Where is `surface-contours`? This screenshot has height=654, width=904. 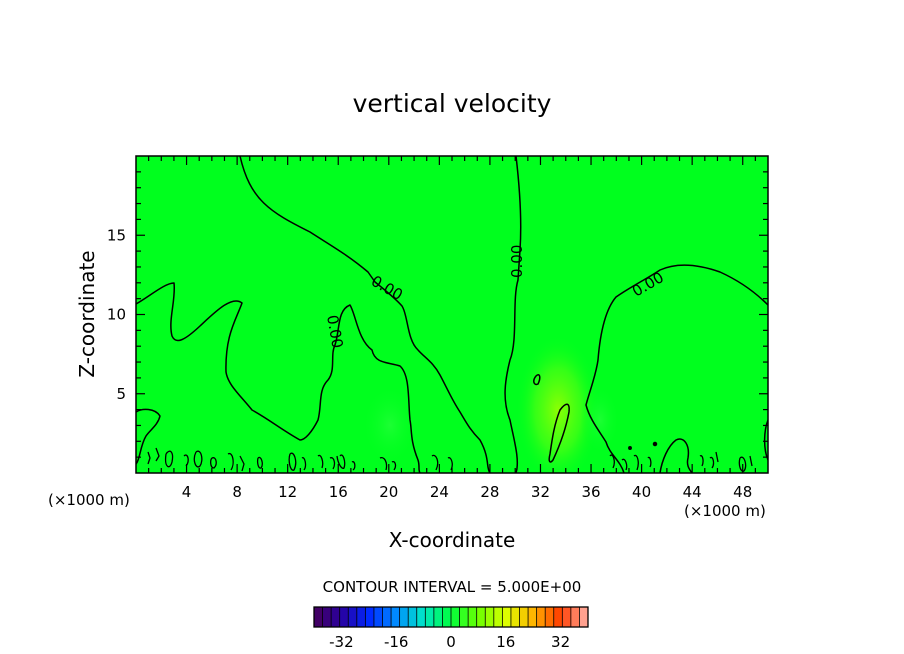
surface-contours is located at coordinates (450, 459).